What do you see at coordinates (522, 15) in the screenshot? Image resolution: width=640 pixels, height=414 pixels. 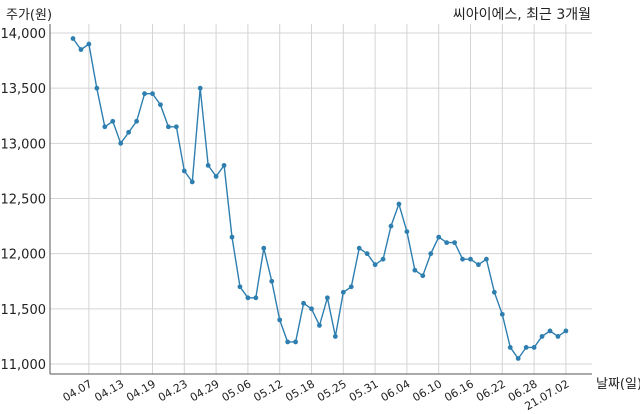 I see `chart-title: 씨아이에스, 최근 3개월` at bounding box center [522, 15].